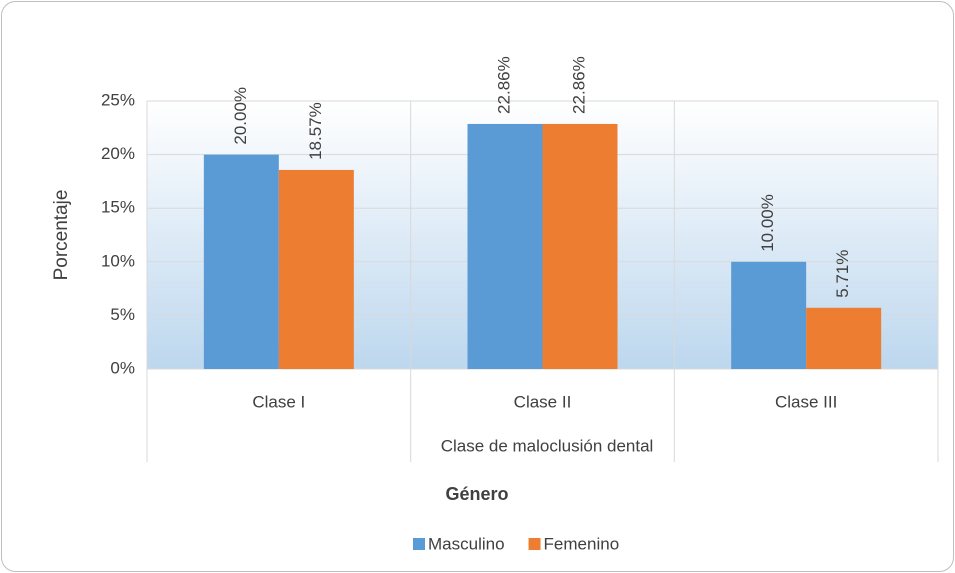 The width and height of the screenshot is (955, 573). I want to click on x-axis-title: Clase de maloclusión dental, so click(547, 445).